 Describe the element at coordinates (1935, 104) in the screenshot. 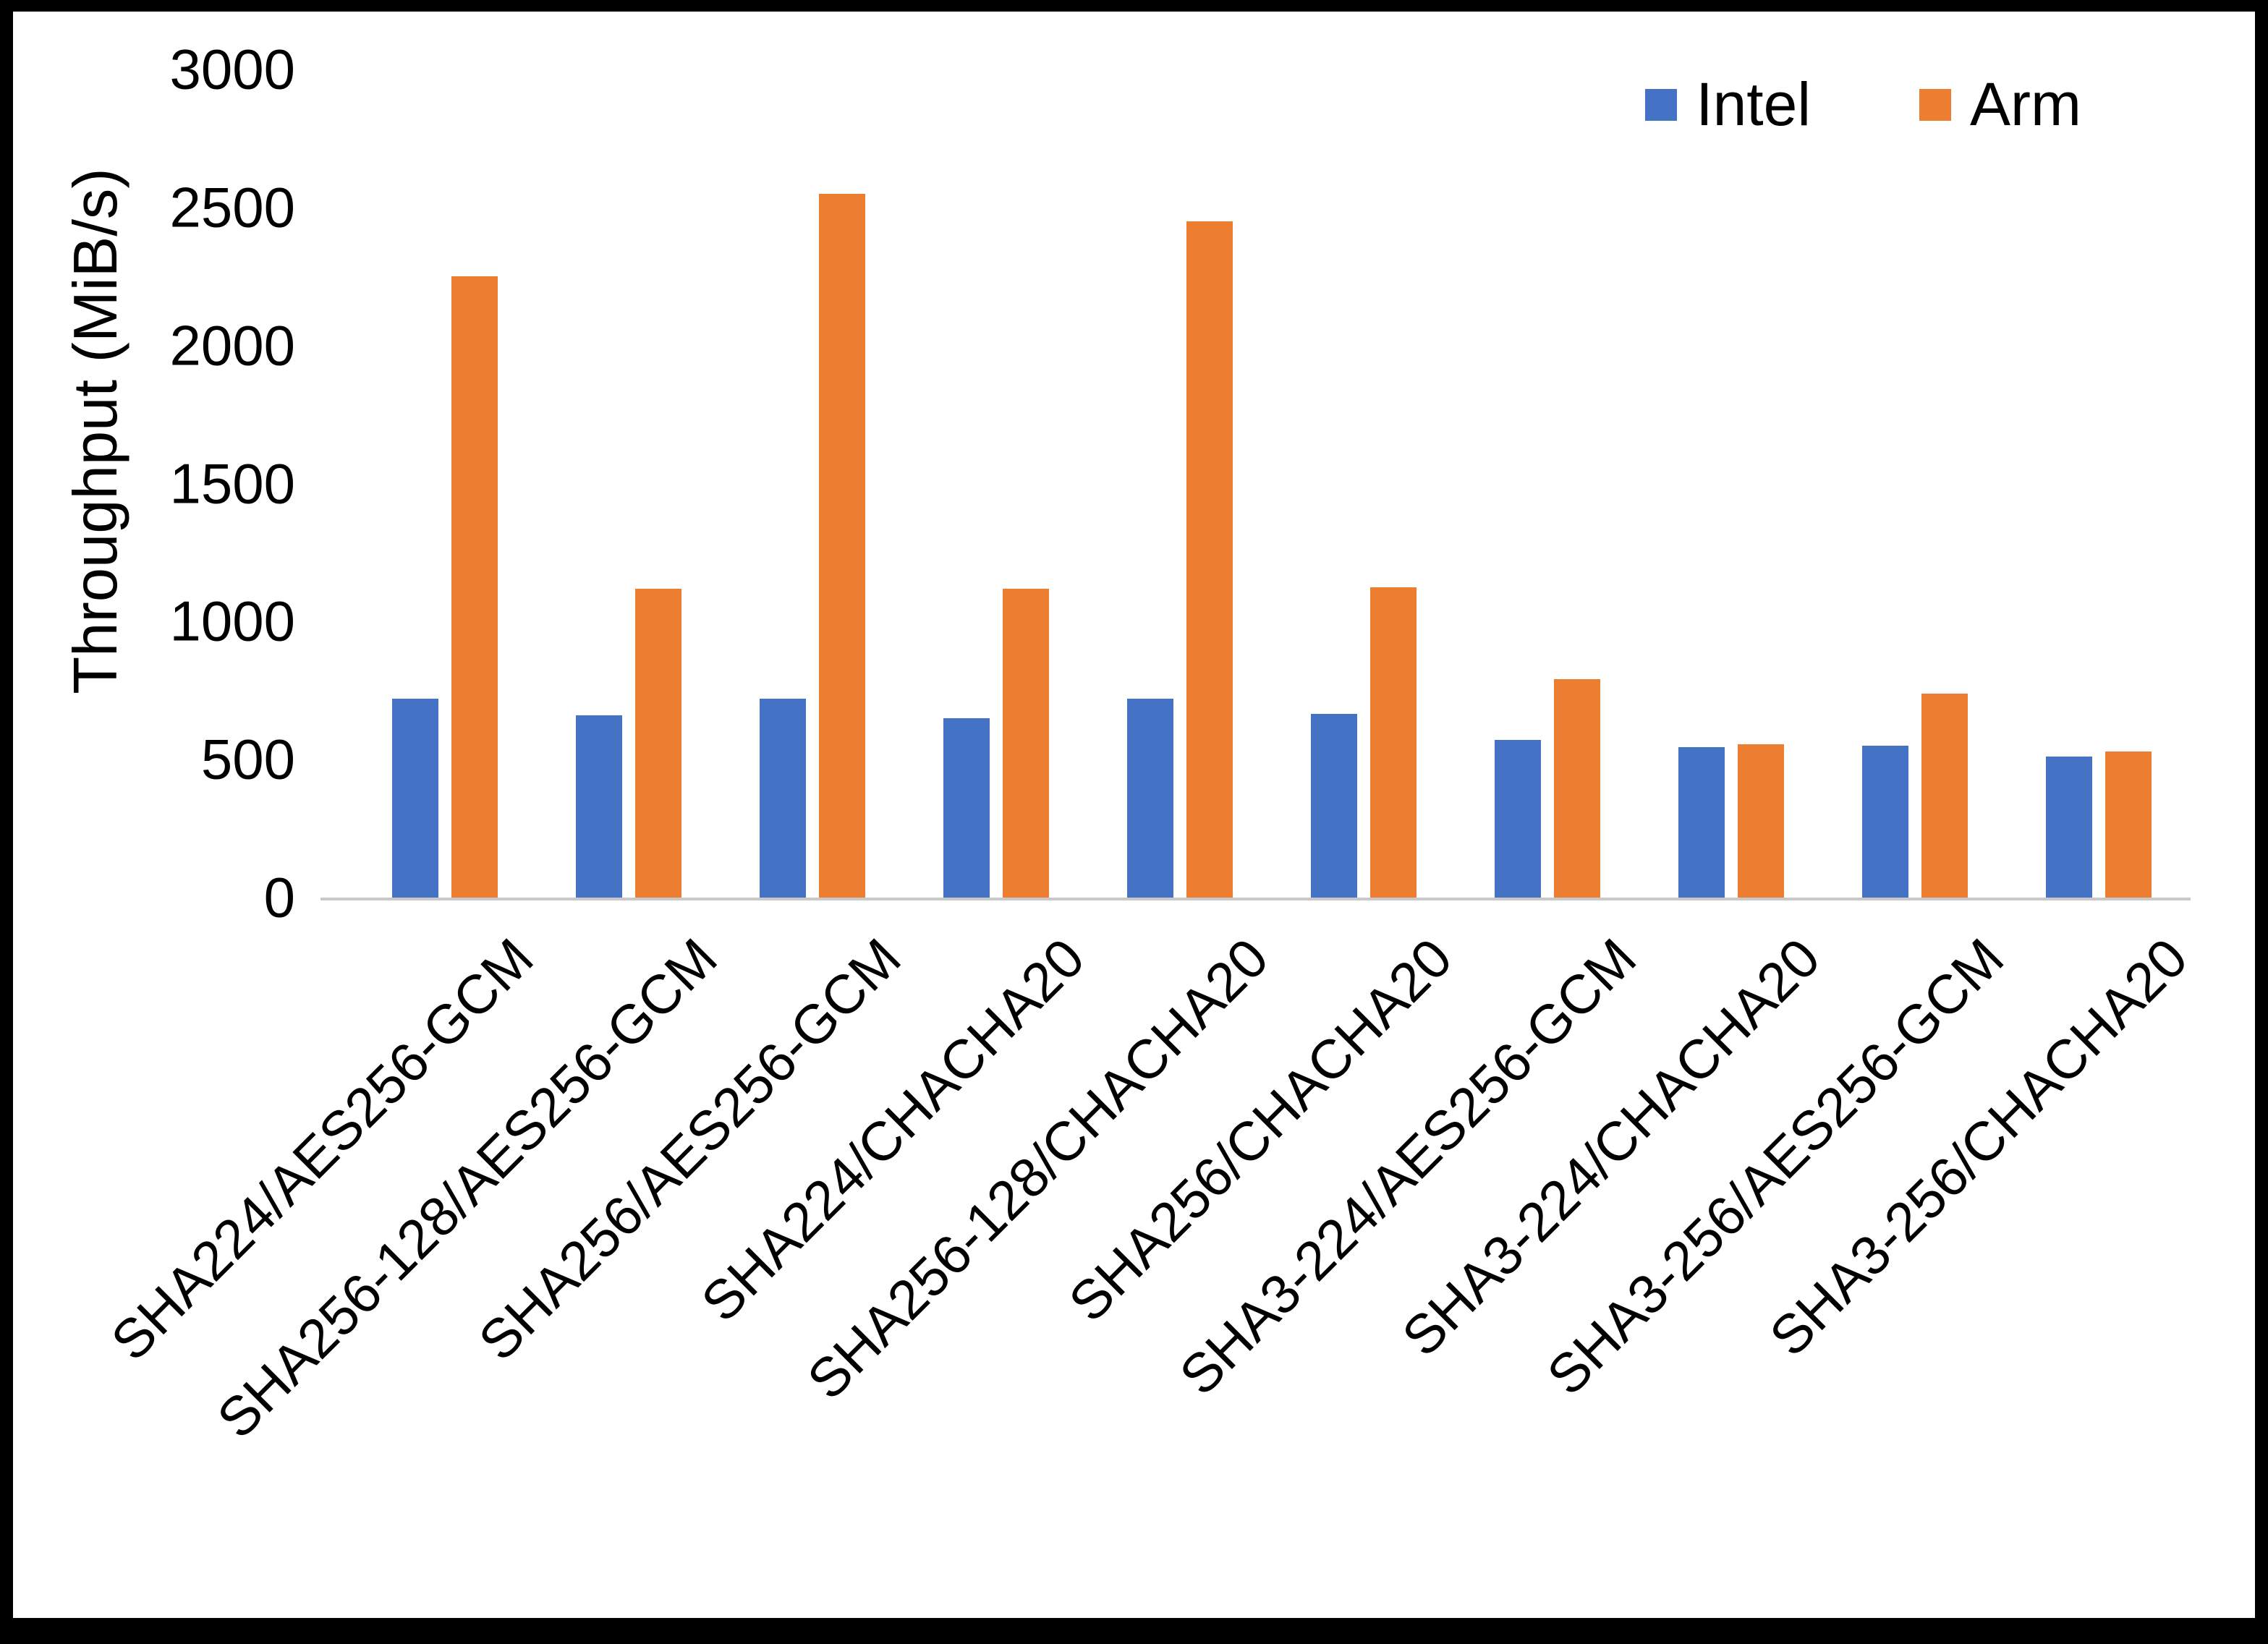

I see `legend-swatch-arm` at that location.